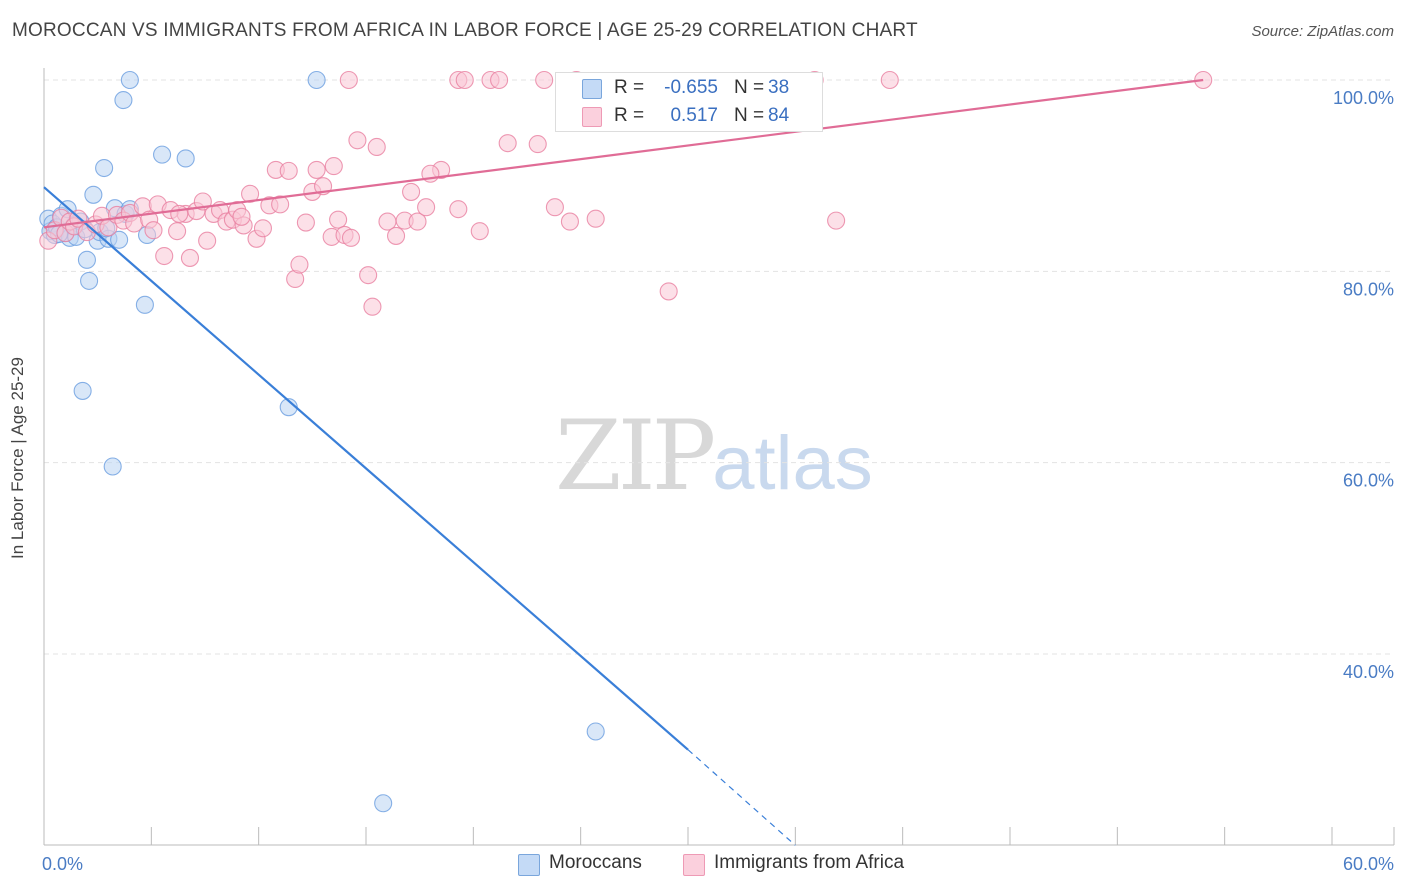 The width and height of the screenshot is (1406, 892). I want to click on legend-r-value: 0.517, so click(694, 115).